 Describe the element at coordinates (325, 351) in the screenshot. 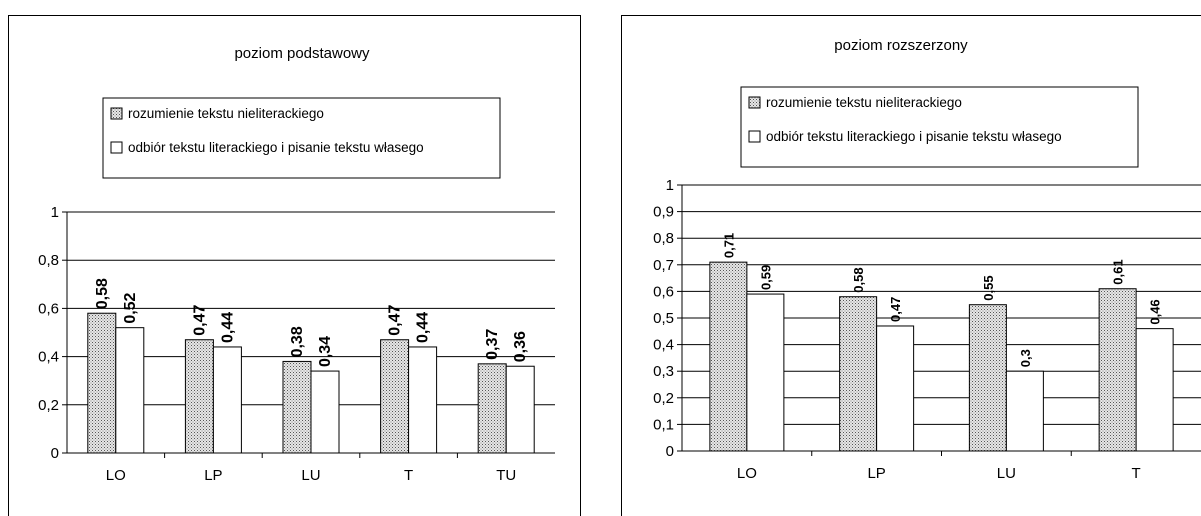

I see `data-label: 0,34` at that location.